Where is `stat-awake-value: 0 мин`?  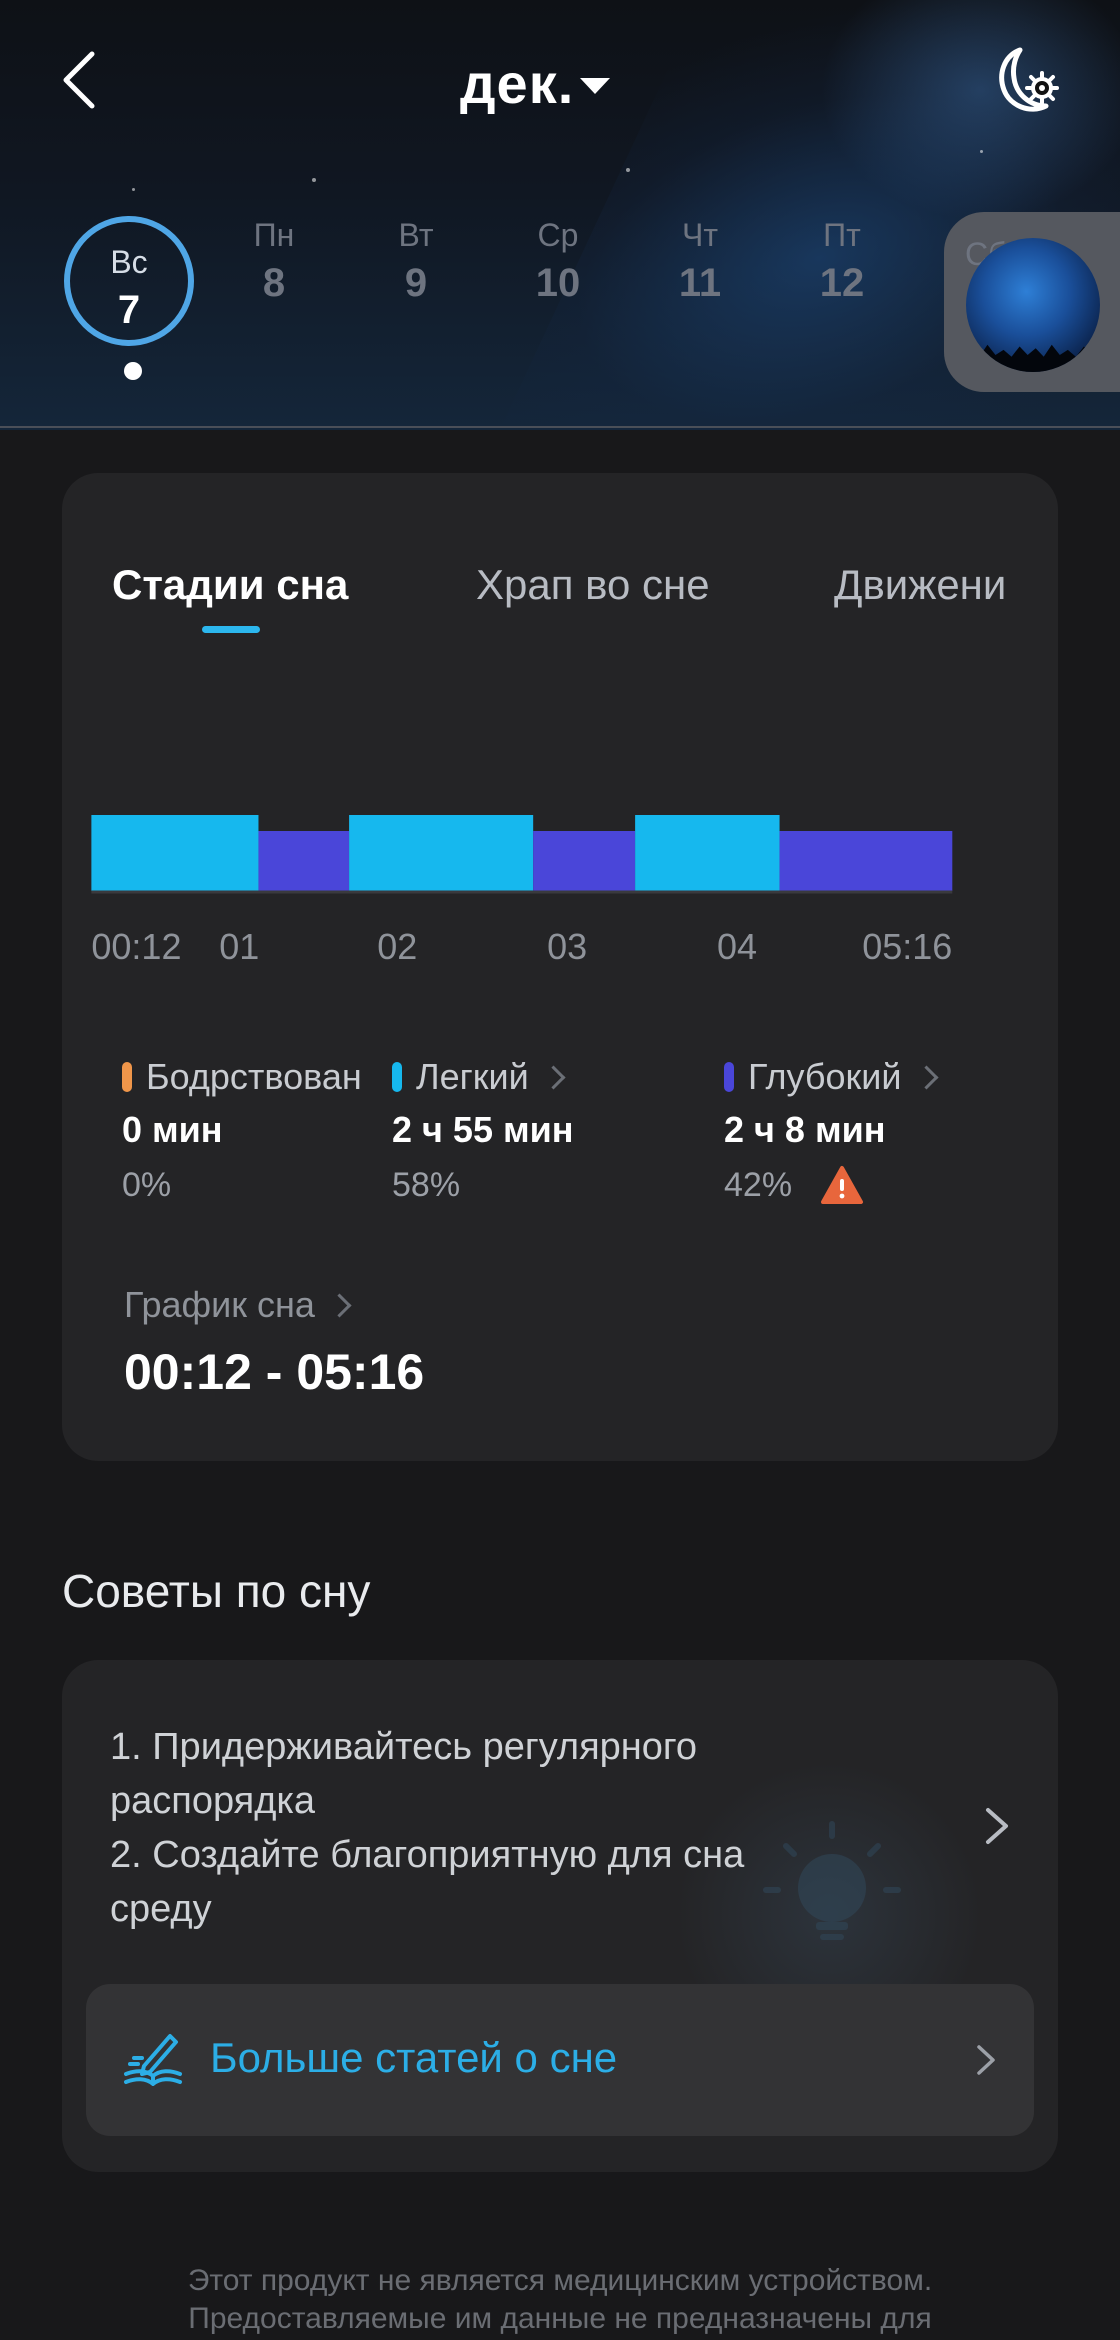 stat-awake-value: 0 мин is located at coordinates (172, 1129).